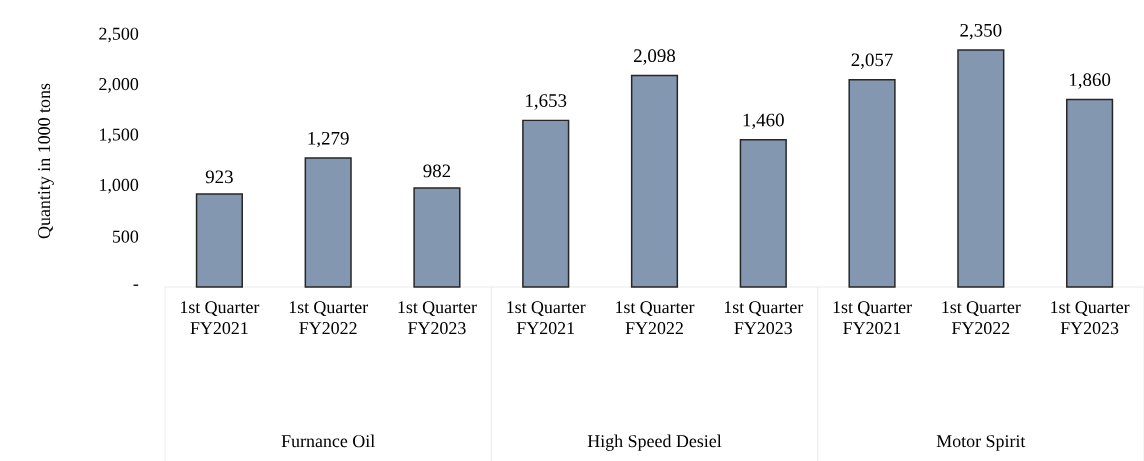  Describe the element at coordinates (654, 442) in the screenshot. I see `text: High Speed Desiel` at that location.